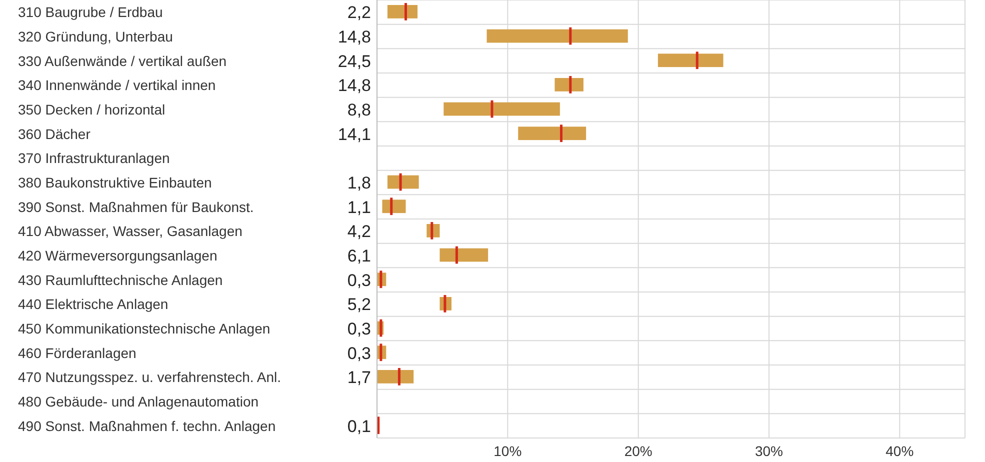  I want to click on text: 24,5, so click(354, 61).